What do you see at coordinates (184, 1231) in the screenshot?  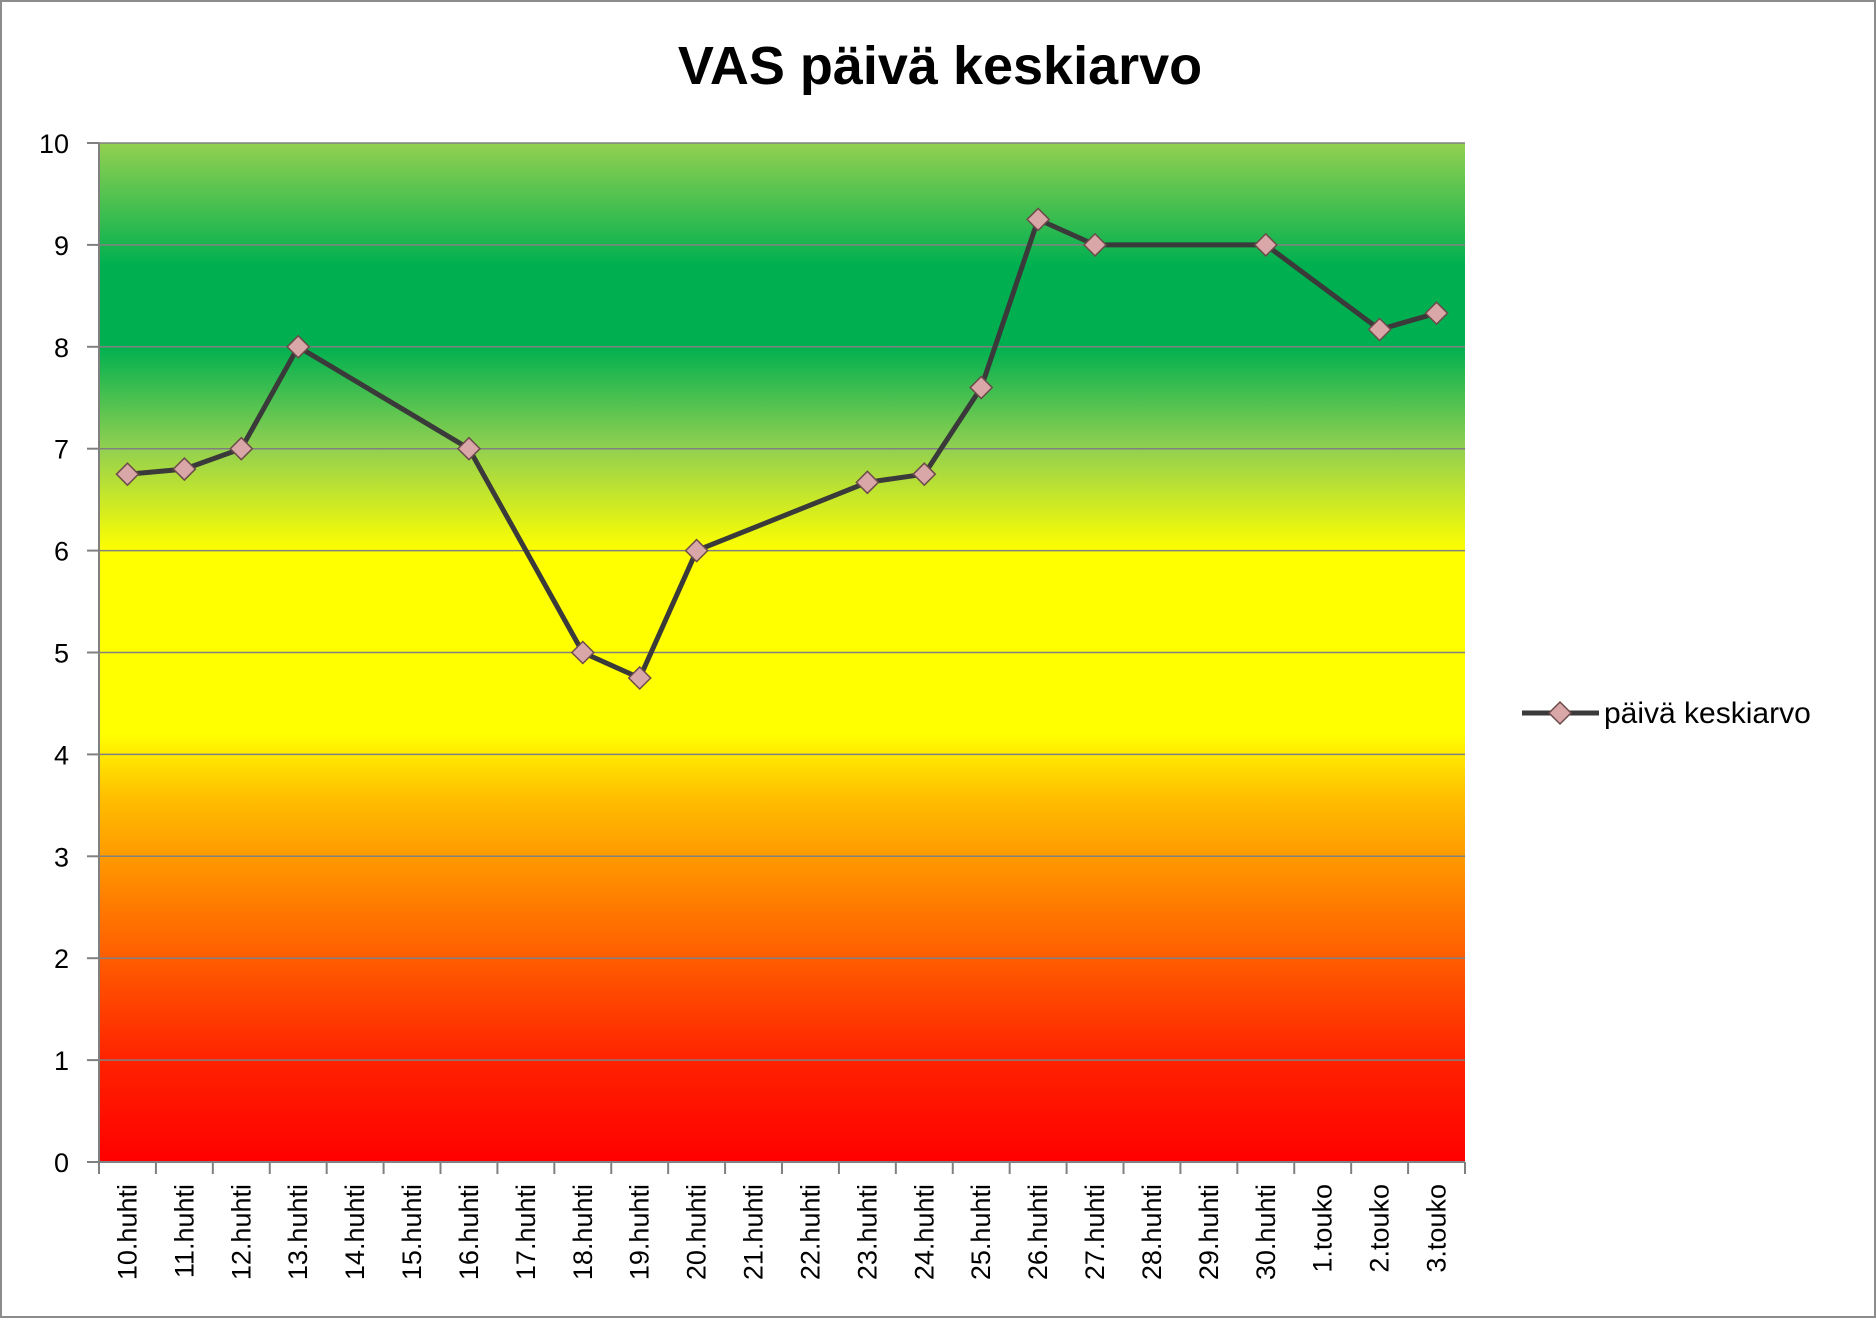 I see `x-tick-label: 11.huhti` at bounding box center [184, 1231].